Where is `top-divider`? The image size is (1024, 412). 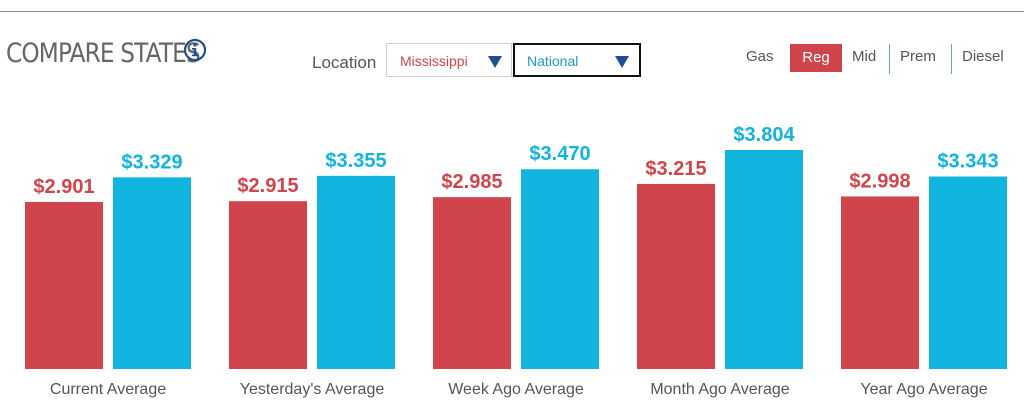 top-divider is located at coordinates (512, 11).